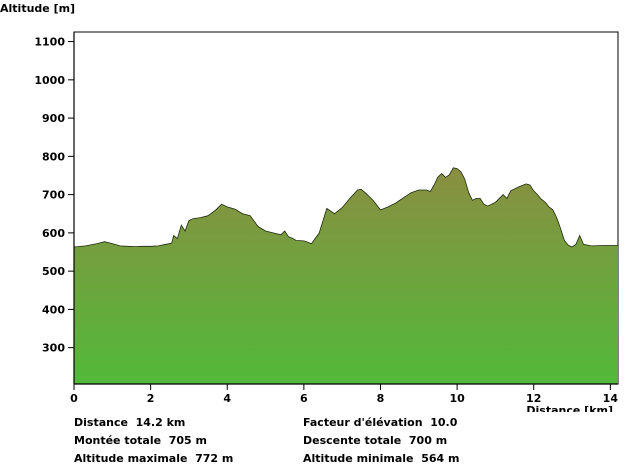  I want to click on stat-distance: Distance 14.2 km, so click(129, 423).